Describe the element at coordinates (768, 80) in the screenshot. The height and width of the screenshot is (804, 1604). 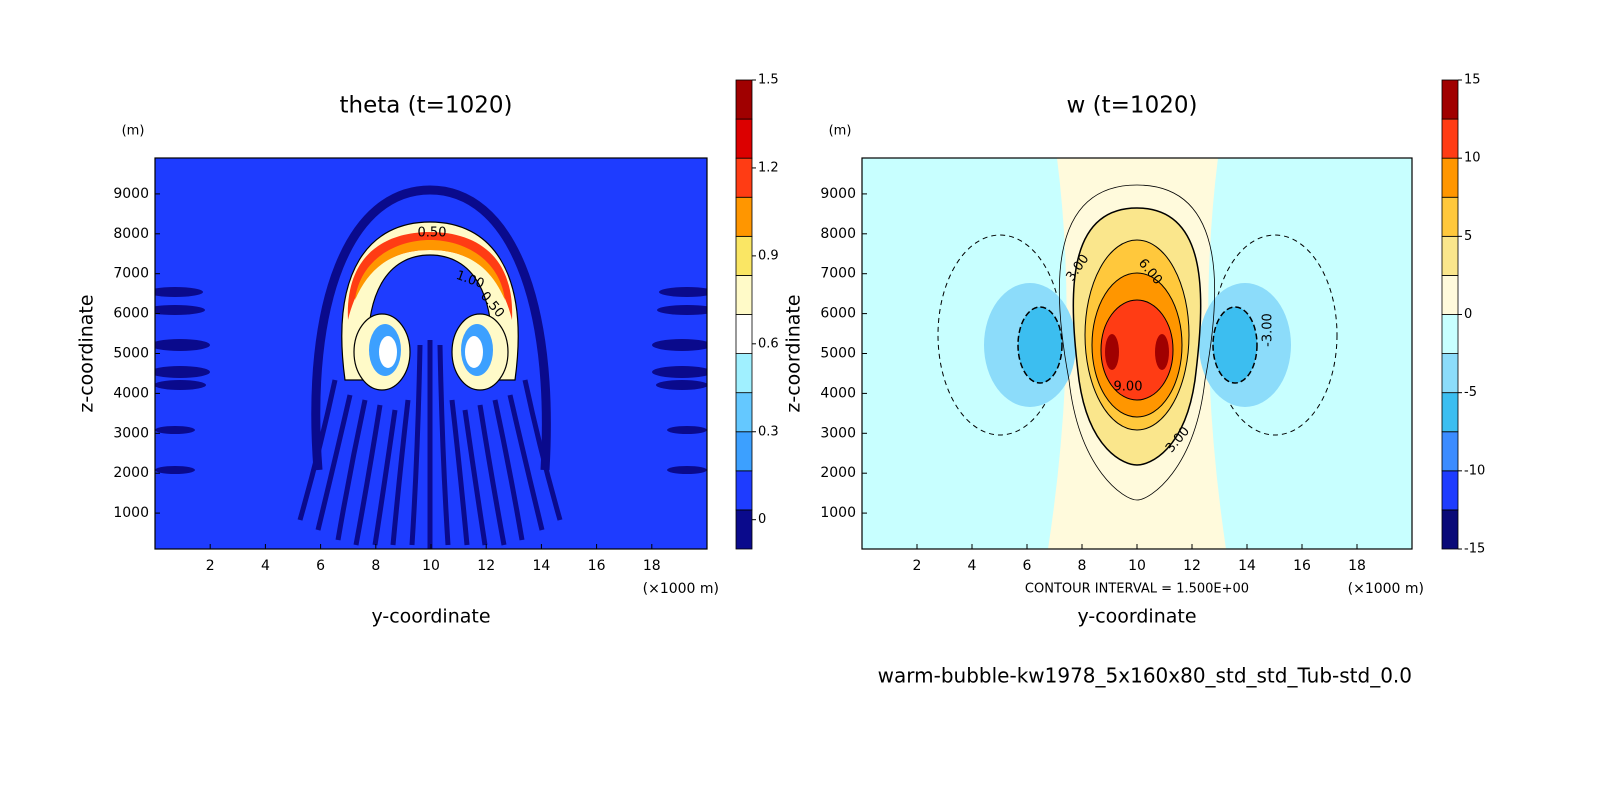
I see `colorbar-tick-label: 1.5` at that location.